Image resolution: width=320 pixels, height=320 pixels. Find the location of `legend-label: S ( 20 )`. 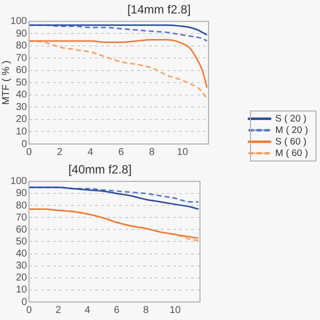

legend-label: S ( 20 ) is located at coordinates (290, 118).